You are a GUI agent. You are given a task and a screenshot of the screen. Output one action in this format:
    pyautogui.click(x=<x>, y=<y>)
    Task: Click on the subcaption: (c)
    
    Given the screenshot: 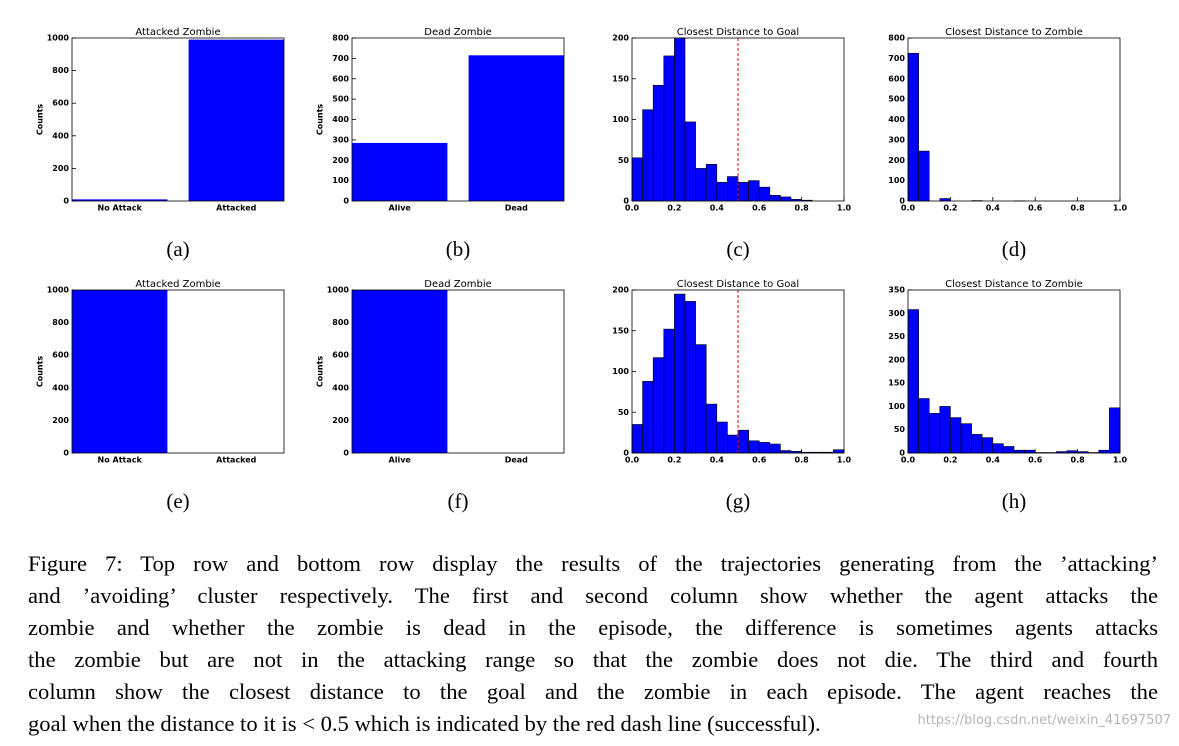 What is the action you would take?
    pyautogui.click(x=737, y=249)
    